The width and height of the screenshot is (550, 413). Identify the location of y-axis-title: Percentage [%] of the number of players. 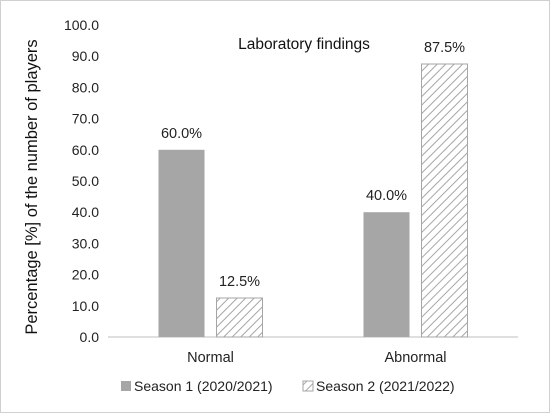
(32, 186).